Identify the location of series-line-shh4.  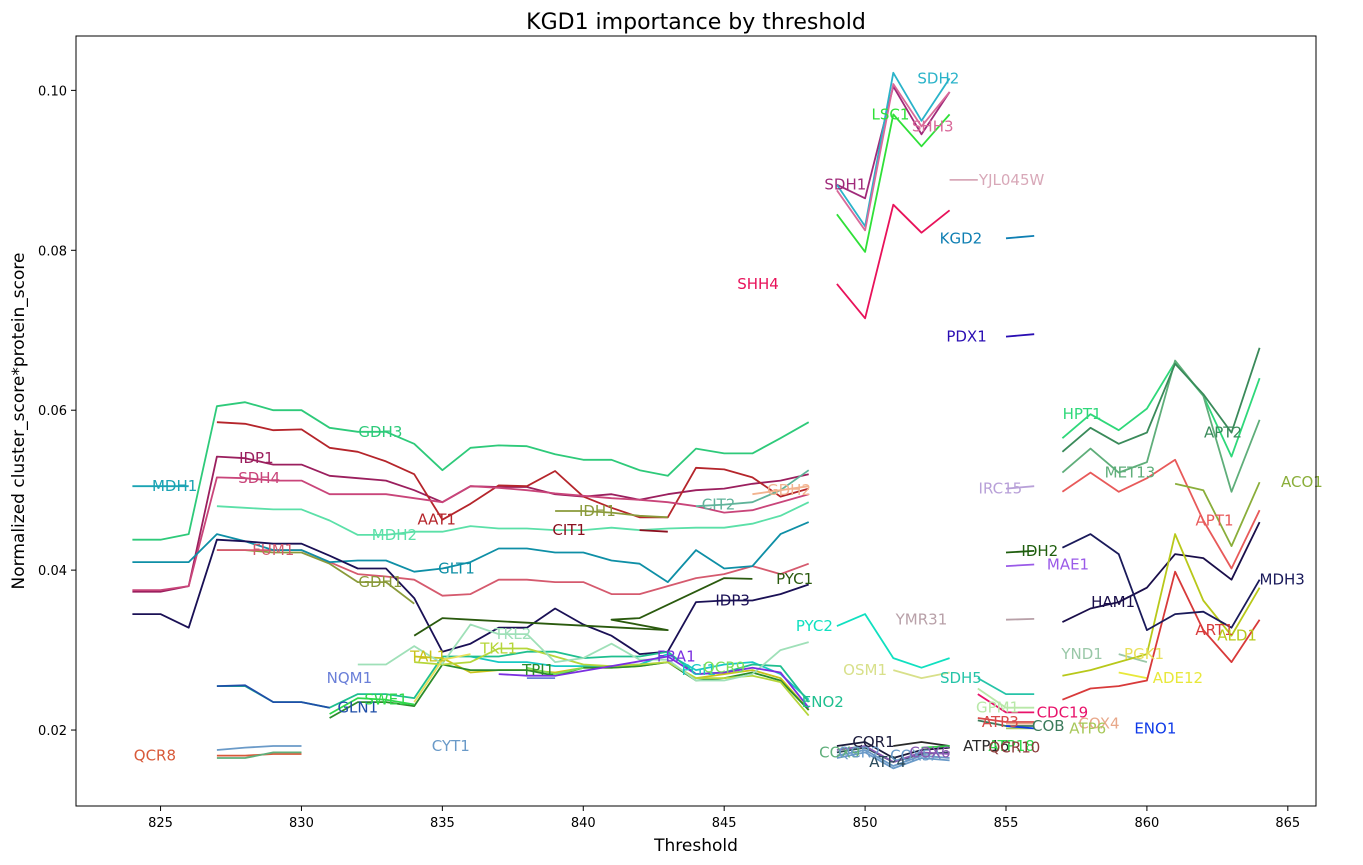
(893, 261).